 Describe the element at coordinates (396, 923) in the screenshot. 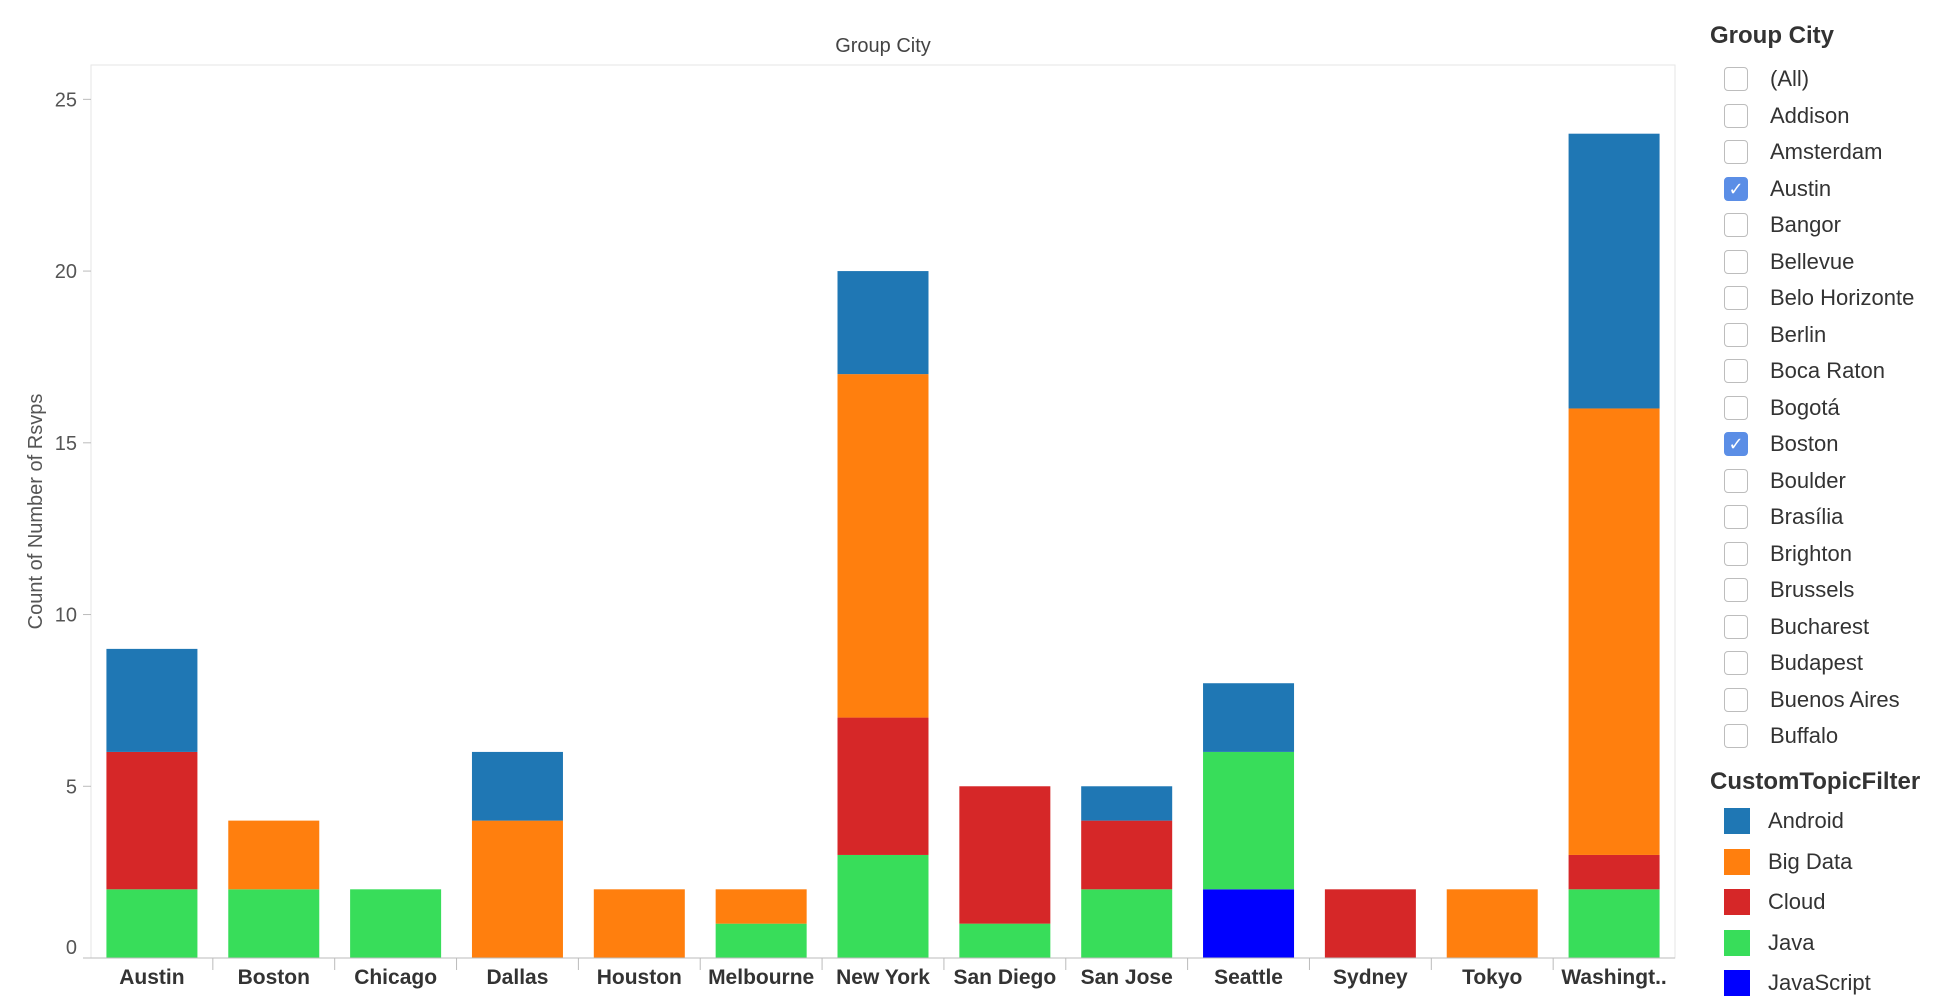

I see `bar-segment-chicago-java` at that location.